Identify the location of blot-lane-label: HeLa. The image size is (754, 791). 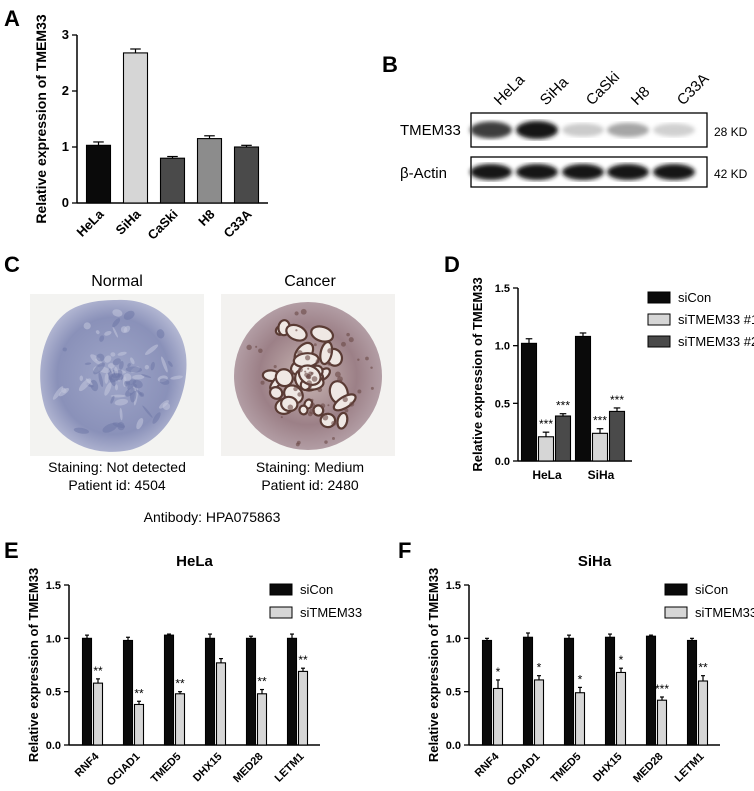
(510, 90).